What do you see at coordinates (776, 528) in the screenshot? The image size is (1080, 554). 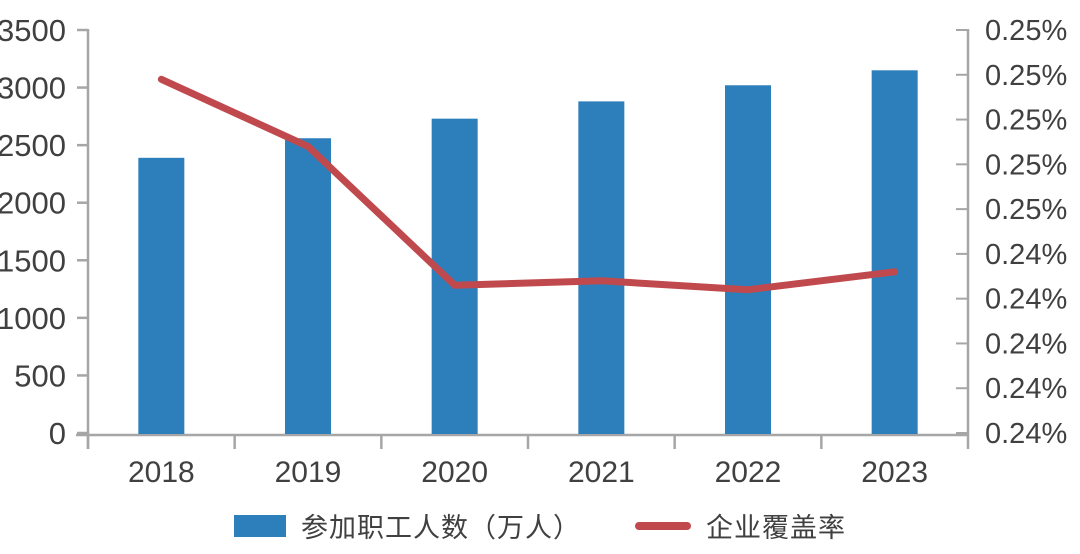 I see `legend-line-label: 企业覆盖率` at bounding box center [776, 528].